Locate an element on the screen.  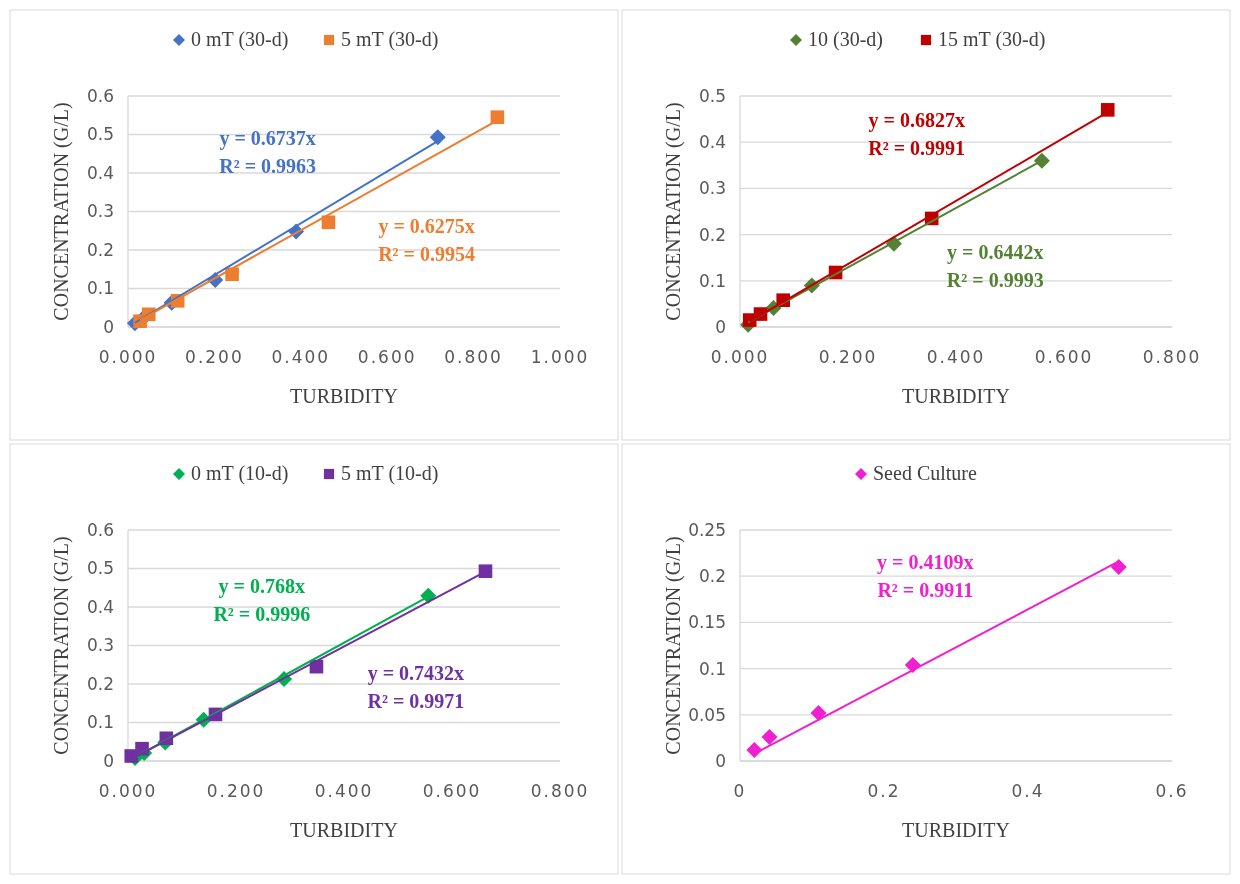
annotation: R² = 0.9996 is located at coordinates (262, 613).